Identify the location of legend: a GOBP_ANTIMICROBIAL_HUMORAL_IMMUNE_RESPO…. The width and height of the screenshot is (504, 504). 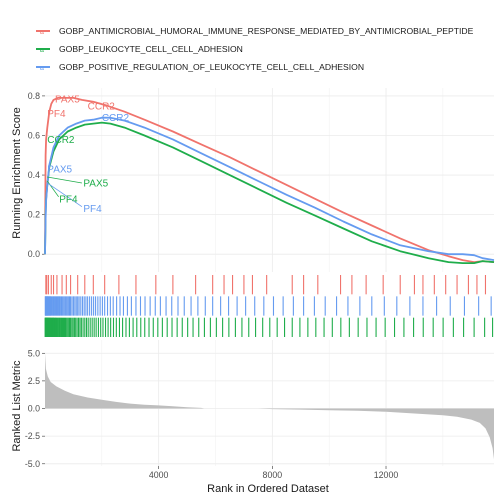
(255, 49).